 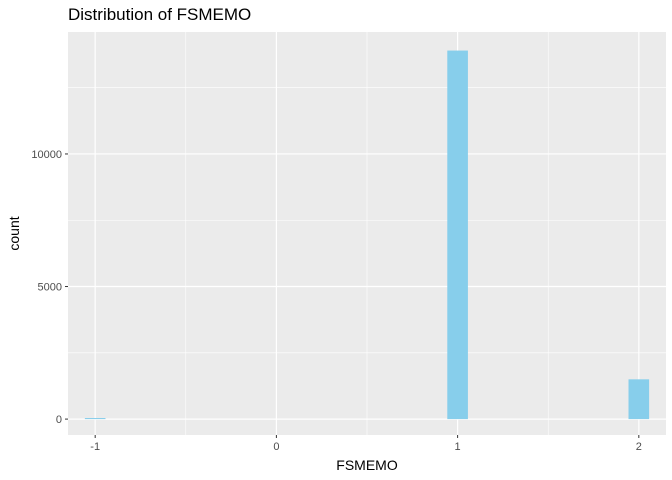 What do you see at coordinates (59, 420) in the screenshot?
I see `y-tick-label: 0` at bounding box center [59, 420].